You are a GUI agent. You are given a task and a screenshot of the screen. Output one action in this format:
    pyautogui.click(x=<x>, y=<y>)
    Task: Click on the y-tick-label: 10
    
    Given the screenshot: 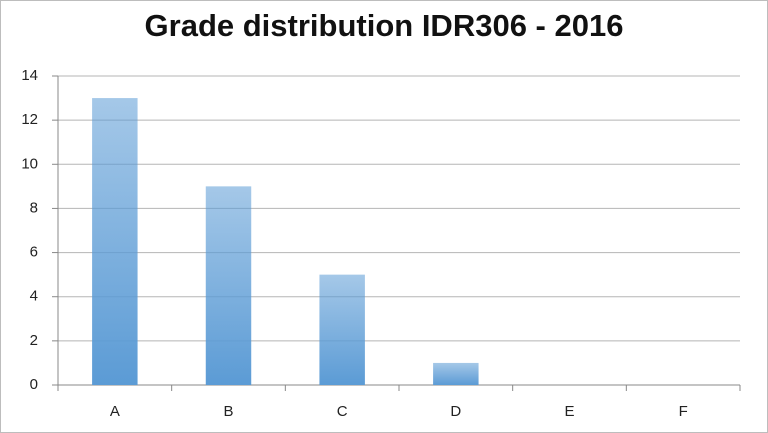 What is the action you would take?
    pyautogui.click(x=29, y=163)
    